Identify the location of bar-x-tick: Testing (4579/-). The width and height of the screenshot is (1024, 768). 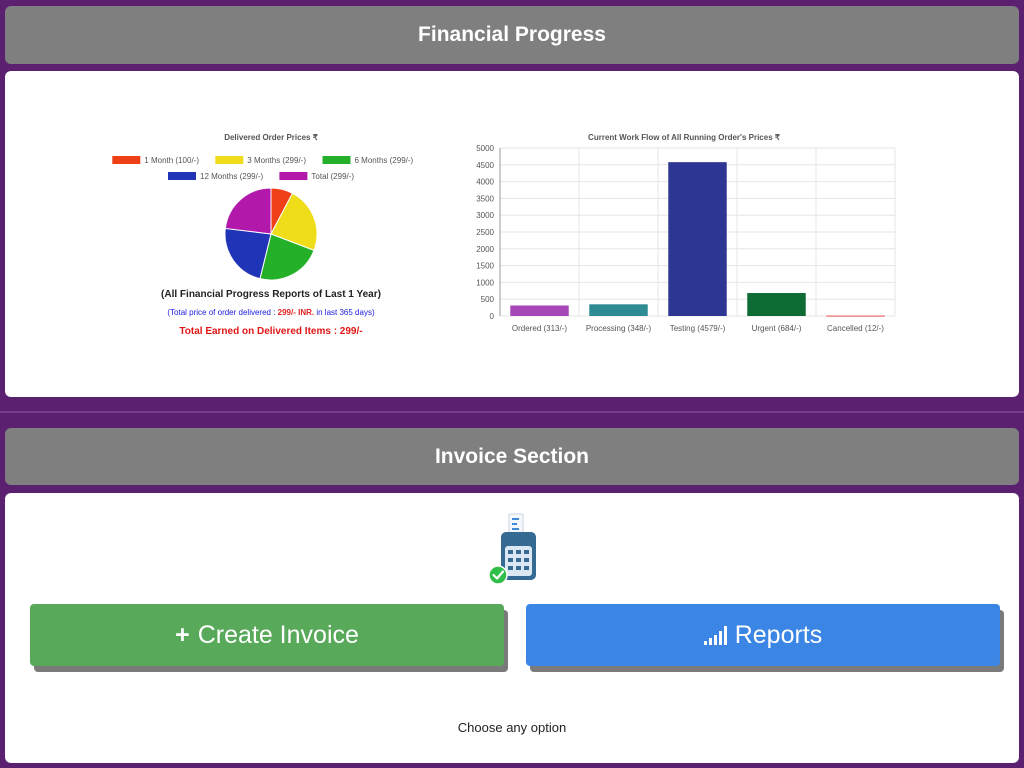
(698, 328).